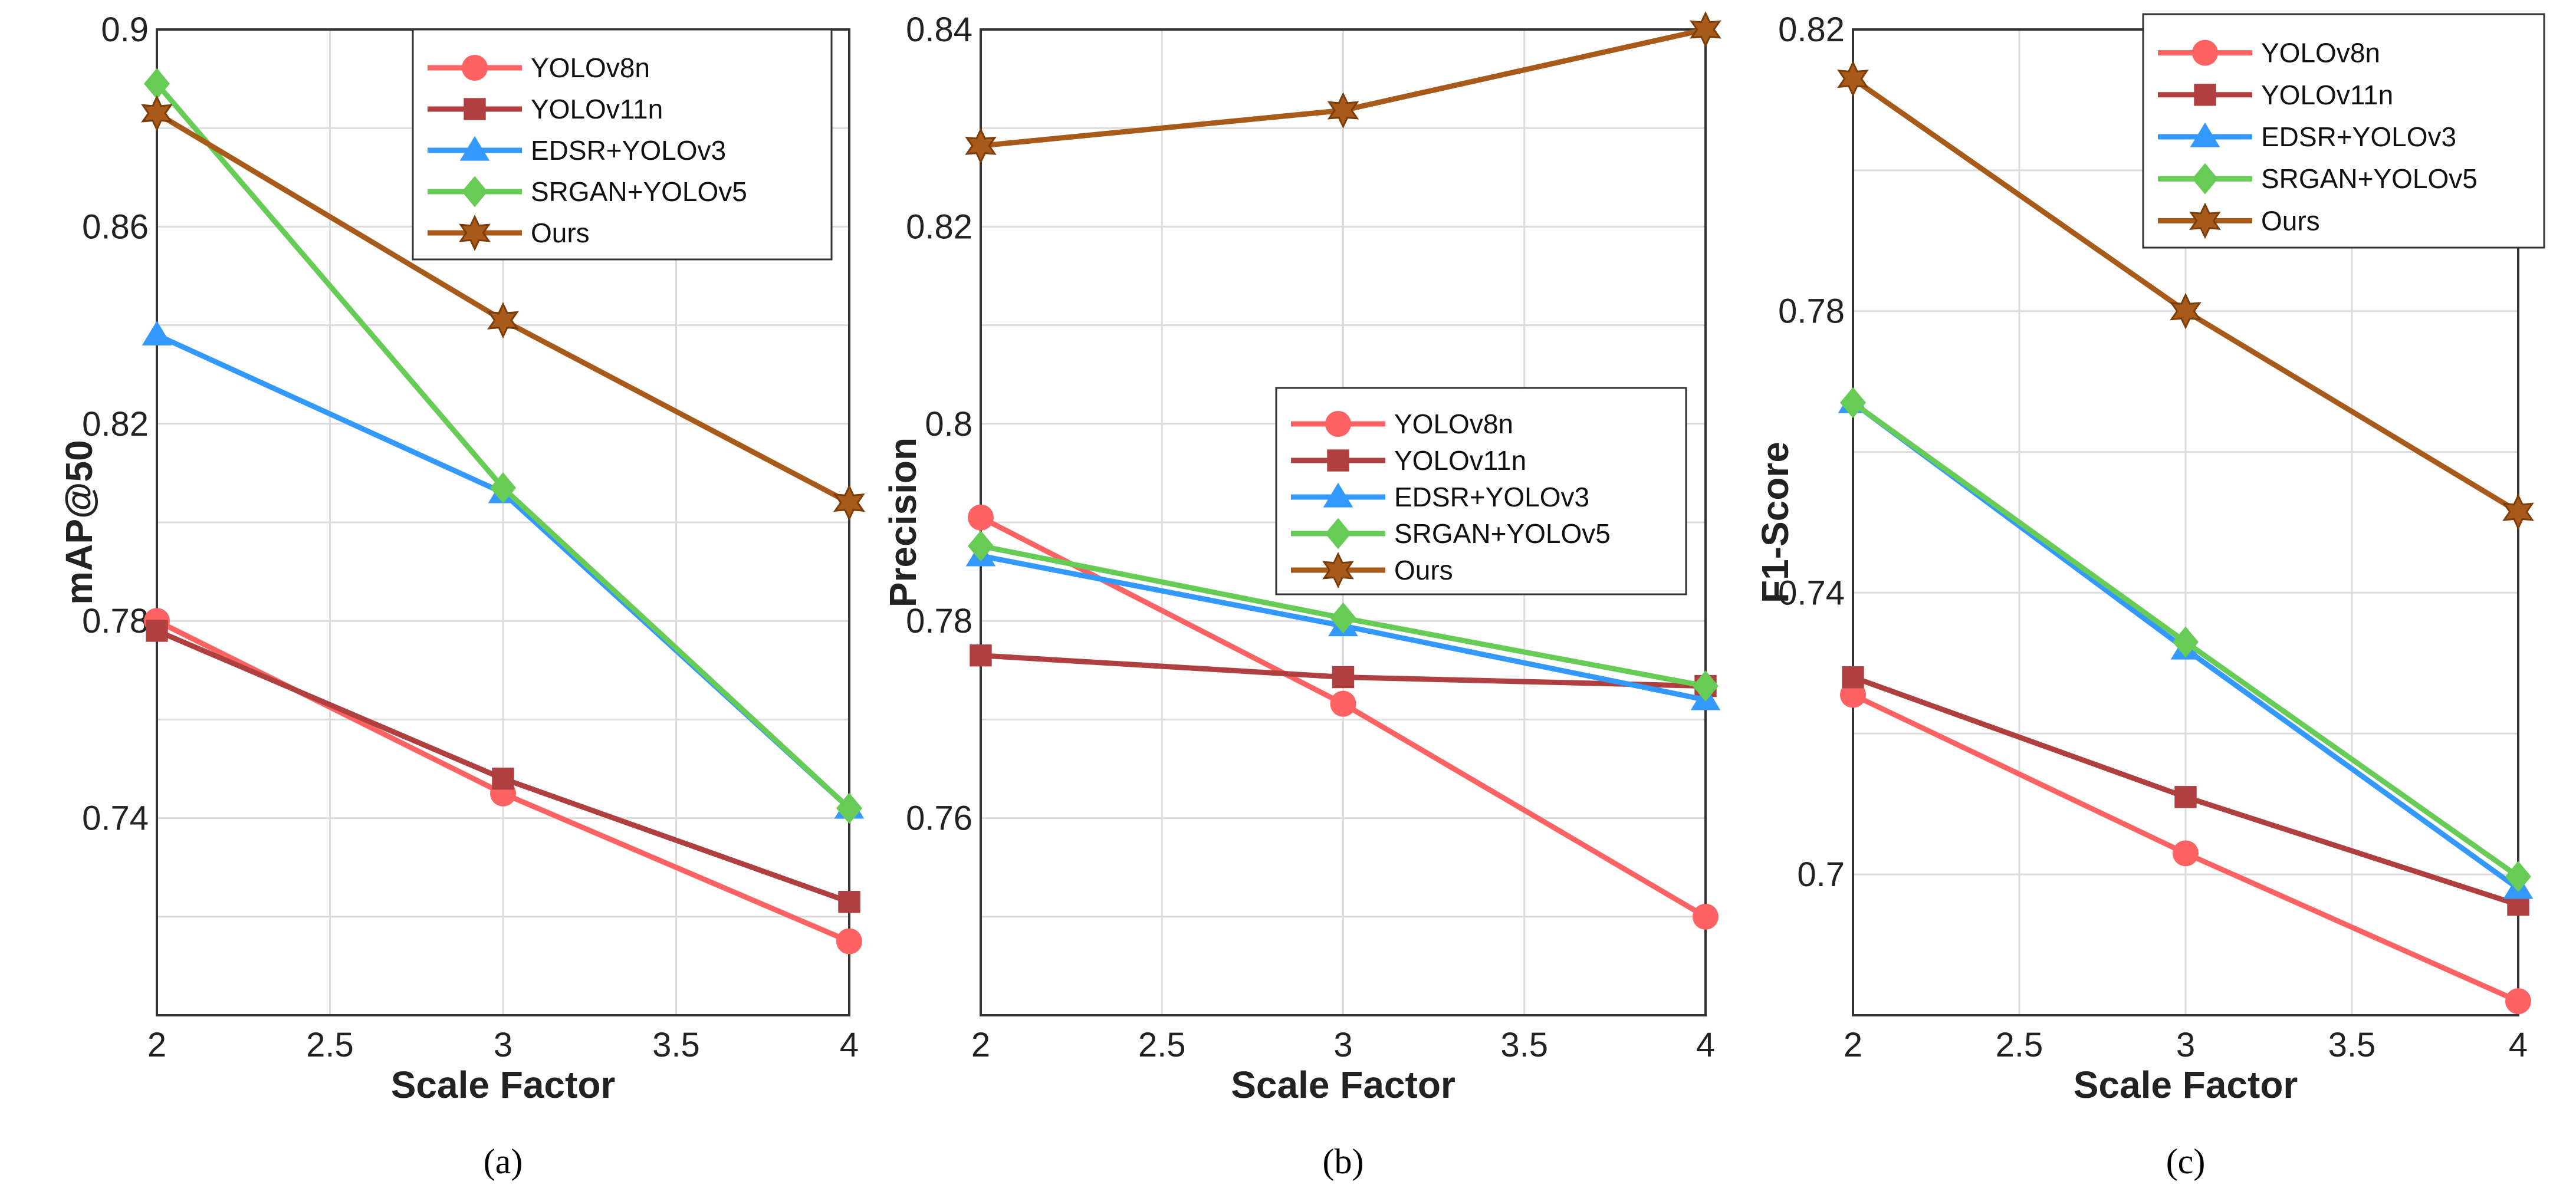  Describe the element at coordinates (503, 1161) in the screenshot. I see `panel-label: (a)` at that location.